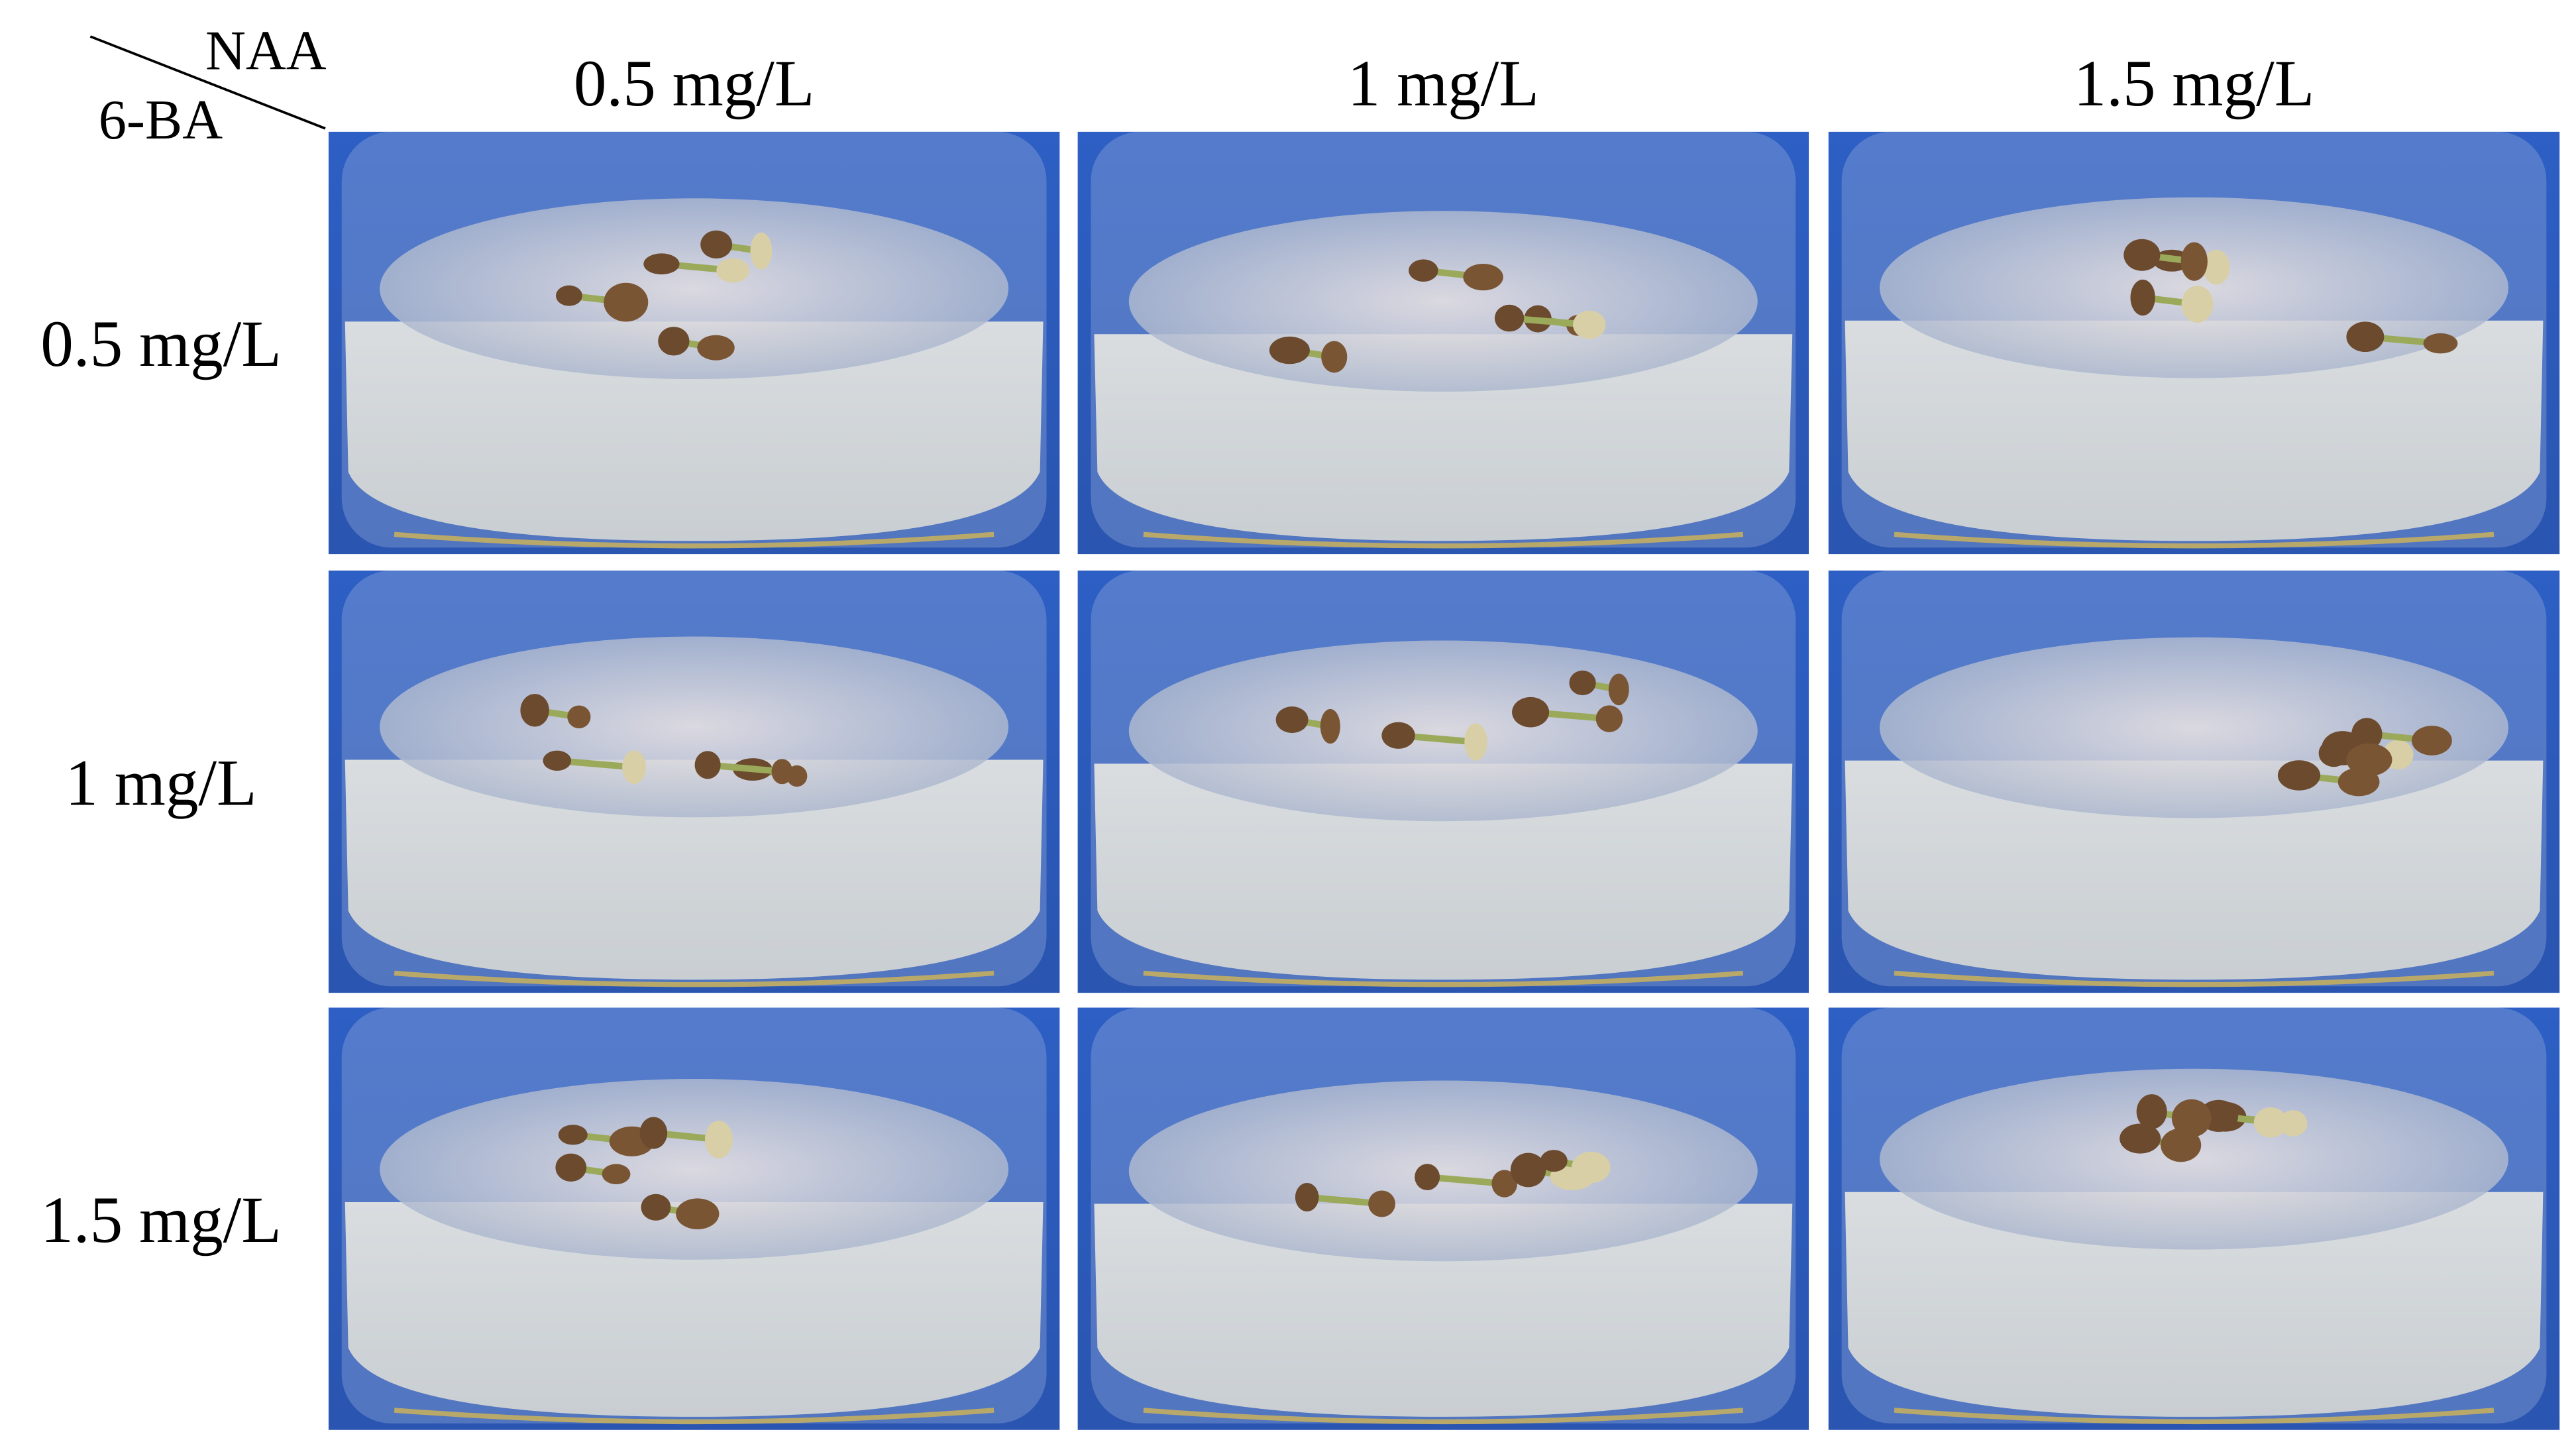  What do you see at coordinates (161, 1220) in the screenshot?
I see `row-label: 1.5 mg/L` at bounding box center [161, 1220].